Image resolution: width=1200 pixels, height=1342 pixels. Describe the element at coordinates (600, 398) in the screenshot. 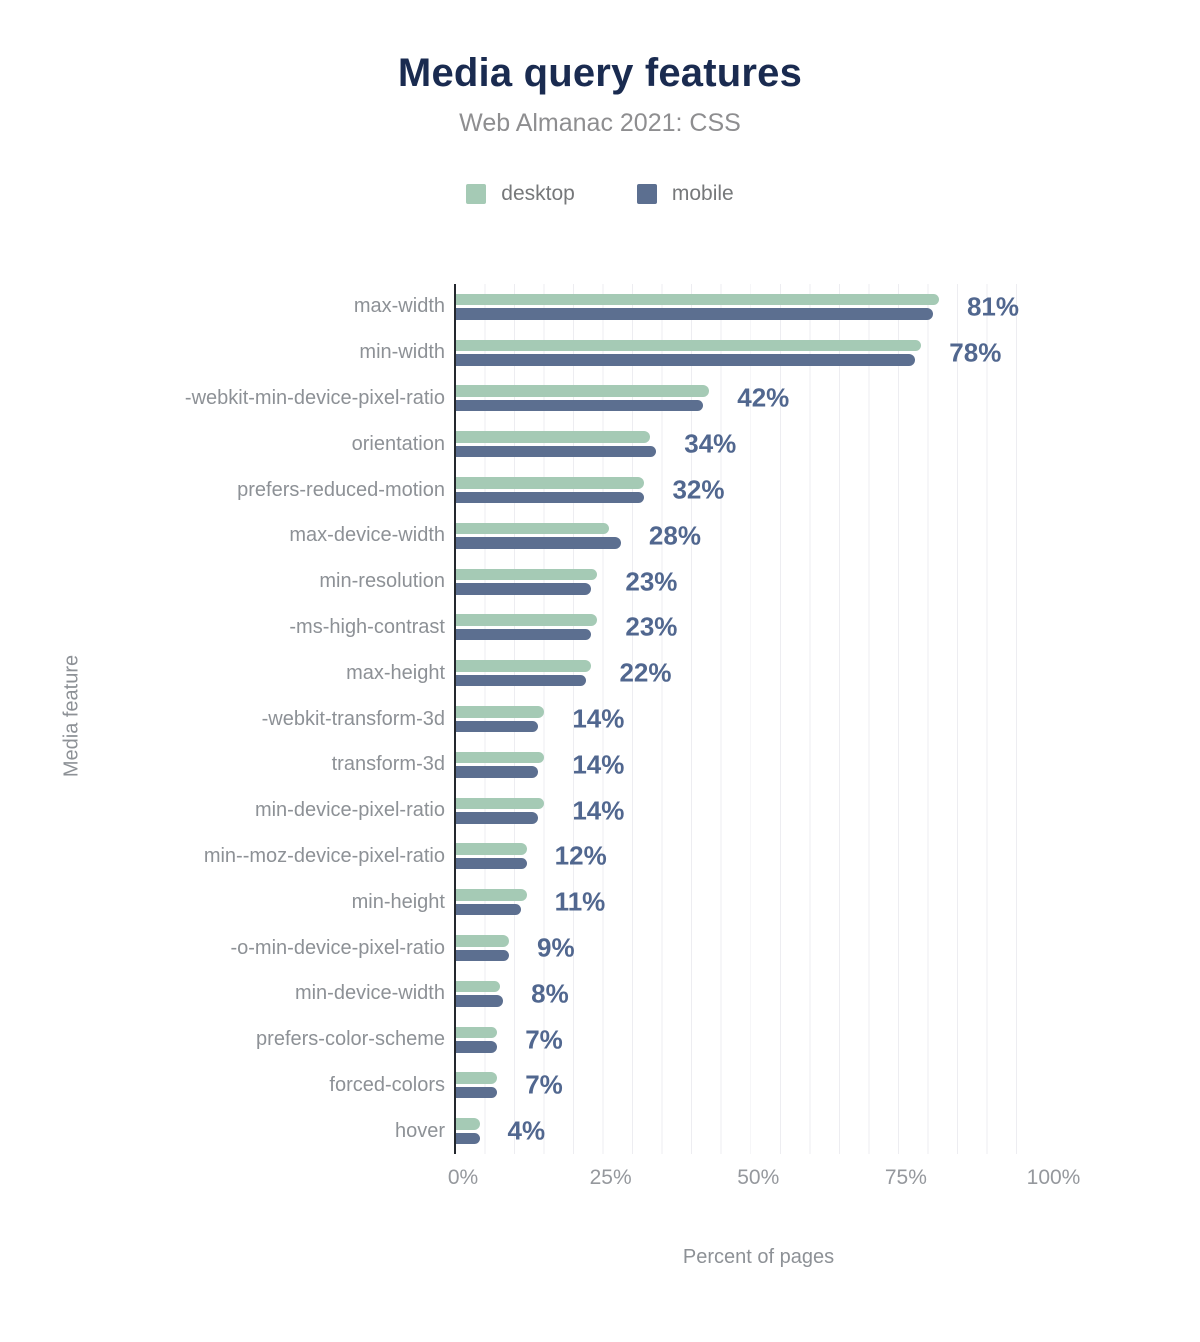

I see `bar-row: -webkit-min-device-pixel-ratio 42%` at that location.